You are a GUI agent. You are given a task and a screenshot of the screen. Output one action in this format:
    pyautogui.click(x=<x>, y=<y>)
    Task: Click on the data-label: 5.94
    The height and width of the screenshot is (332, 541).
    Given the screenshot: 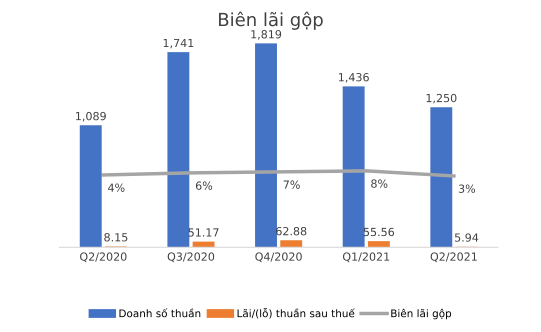 What is the action you would take?
    pyautogui.click(x=466, y=237)
    